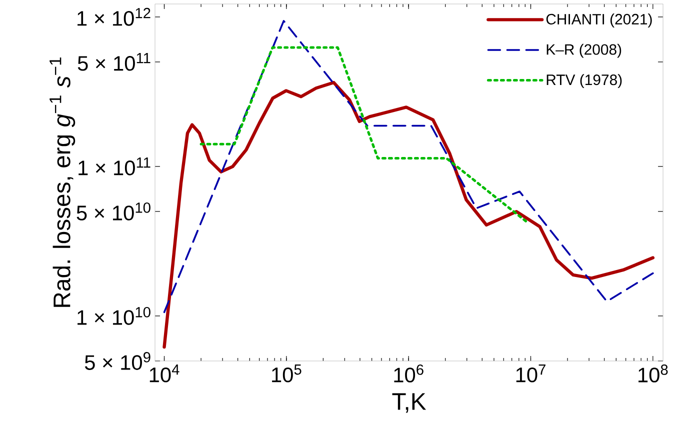 The image size is (697, 445). I want to click on x-axis-title: T,K, so click(409, 403).